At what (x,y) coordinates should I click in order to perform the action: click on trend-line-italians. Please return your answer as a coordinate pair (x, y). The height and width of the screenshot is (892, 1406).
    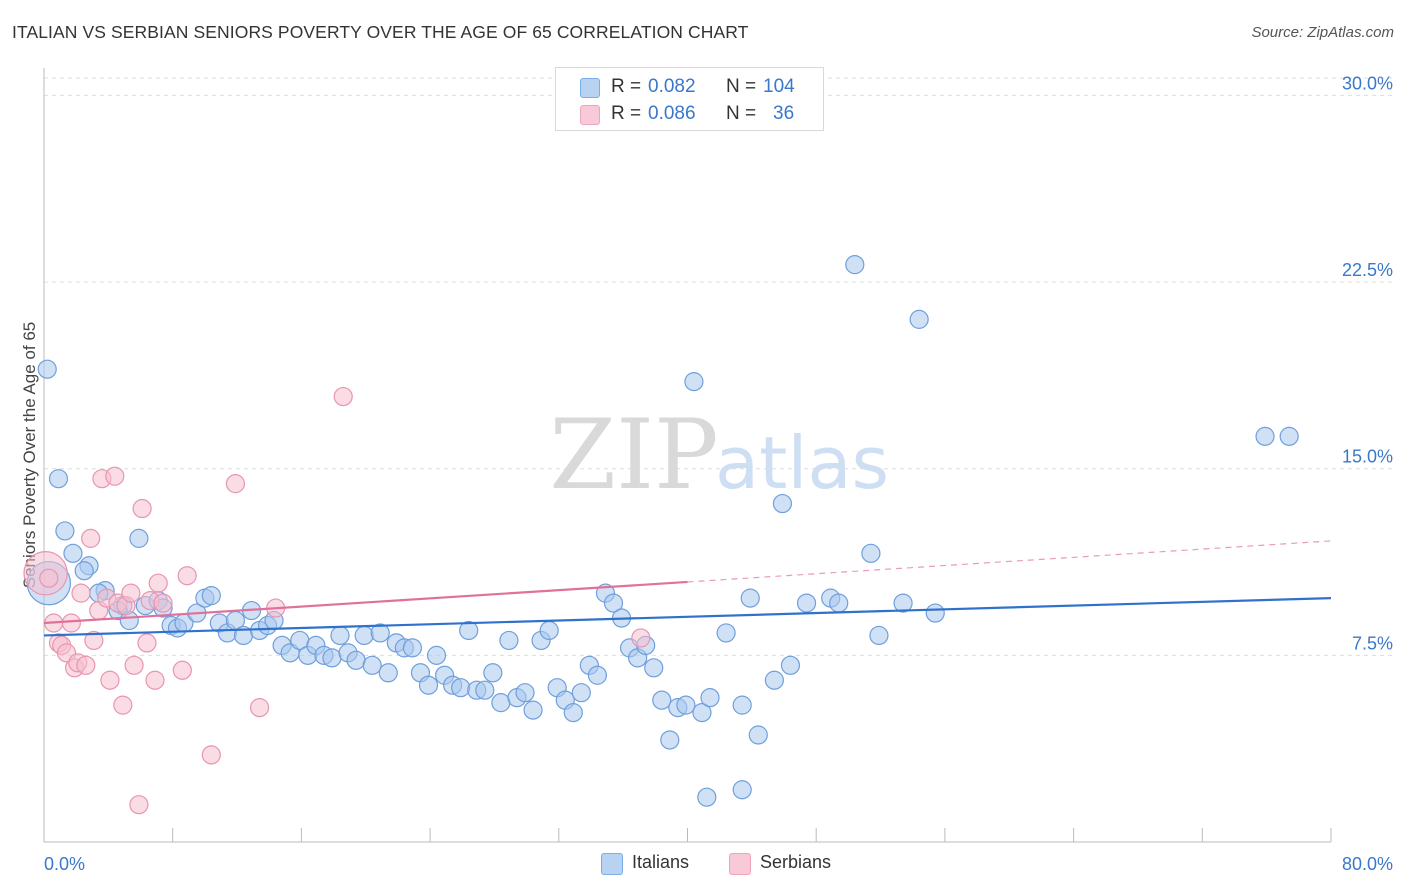
    Looking at the image, I should click on (687, 617).